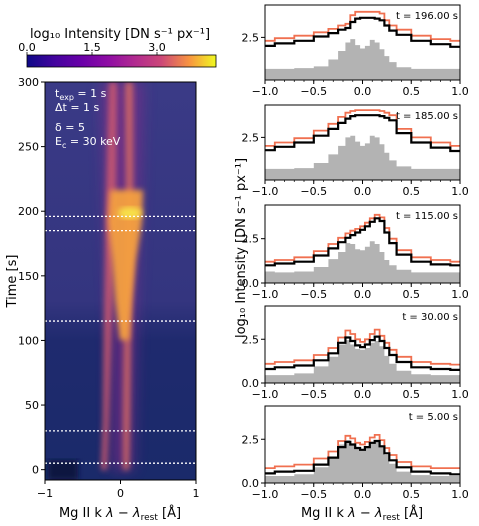 This screenshot has width=479, height=526. Describe the element at coordinates (28, 340) in the screenshot. I see `y-tick-label: 100` at that location.